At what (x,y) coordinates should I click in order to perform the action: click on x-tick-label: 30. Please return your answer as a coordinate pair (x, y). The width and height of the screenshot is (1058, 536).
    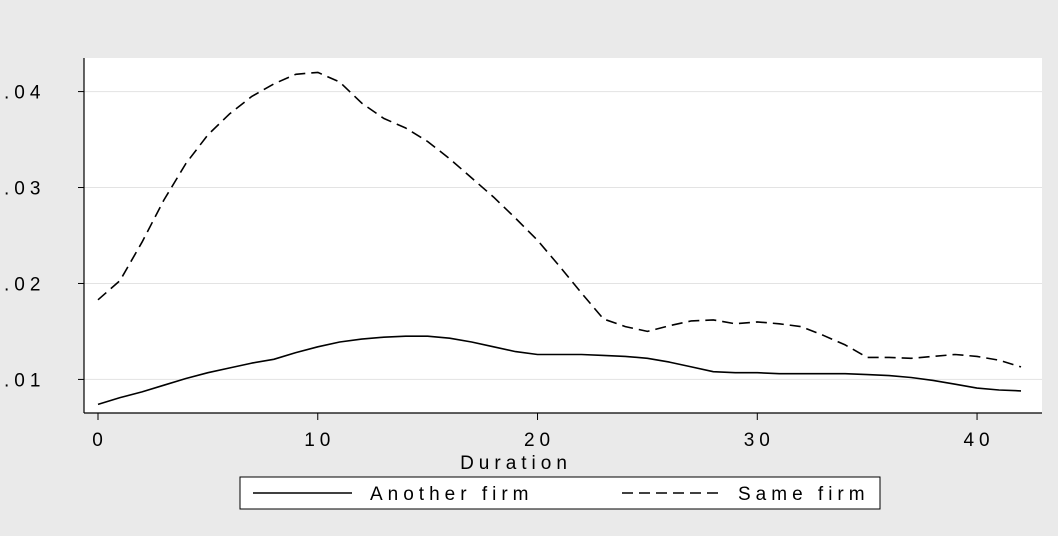
    Looking at the image, I should click on (759, 440).